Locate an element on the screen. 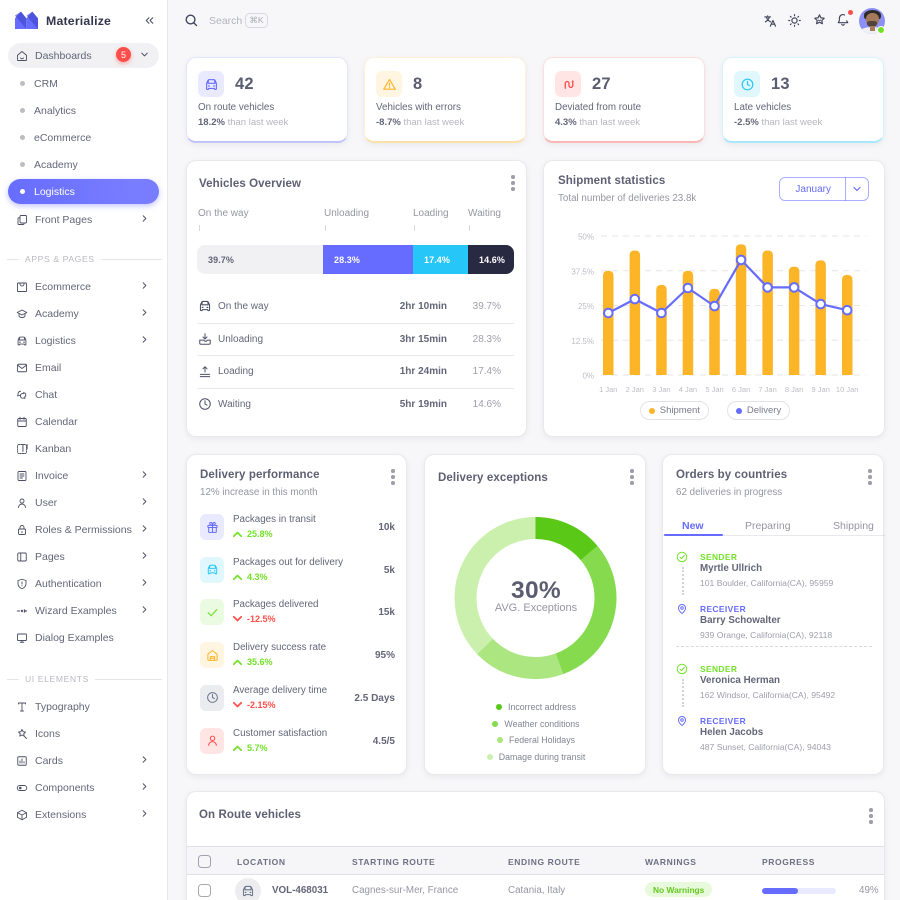  svg-text: 1 Jan is located at coordinates (608, 389).